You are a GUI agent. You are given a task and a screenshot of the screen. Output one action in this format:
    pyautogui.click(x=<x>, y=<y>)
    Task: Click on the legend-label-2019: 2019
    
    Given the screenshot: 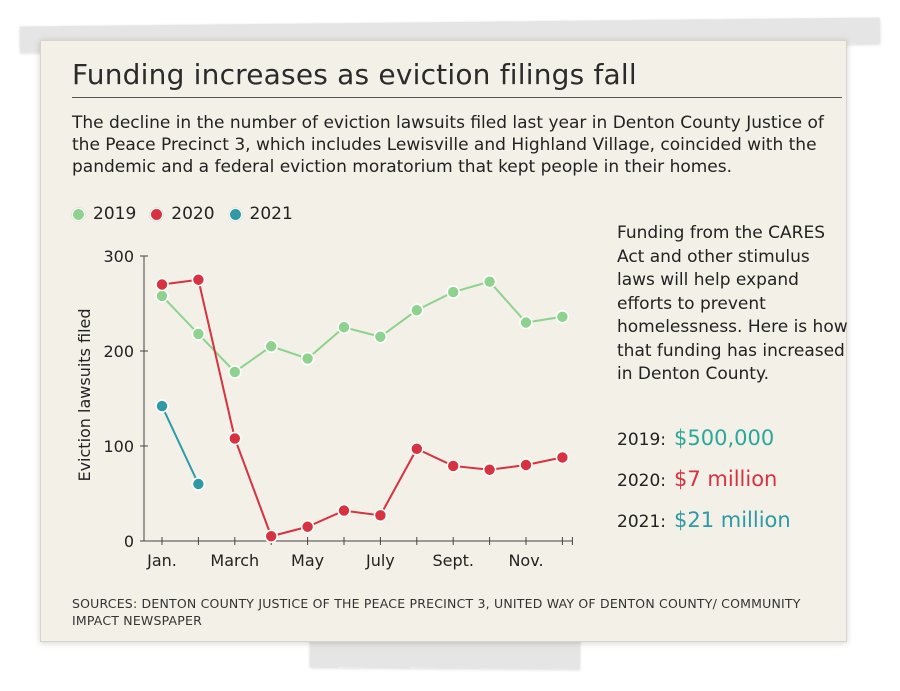 What is the action you would take?
    pyautogui.click(x=115, y=214)
    